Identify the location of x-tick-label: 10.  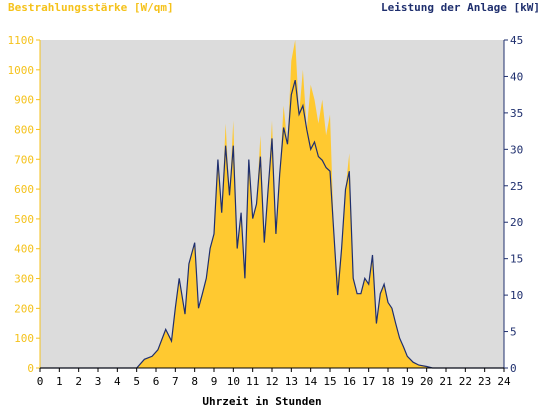
(233, 381).